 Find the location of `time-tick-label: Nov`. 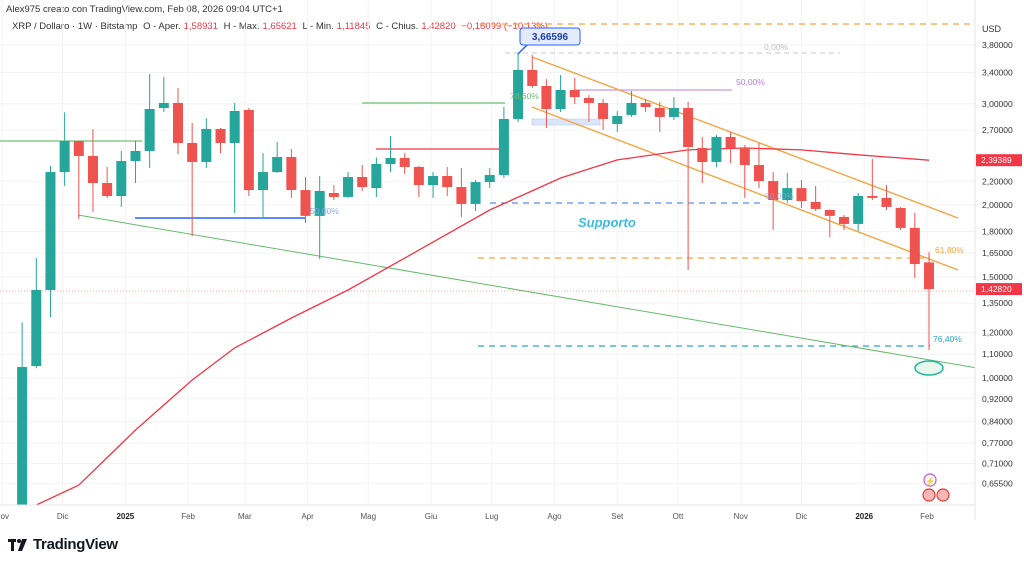

time-tick-label: Nov is located at coordinates (741, 516).